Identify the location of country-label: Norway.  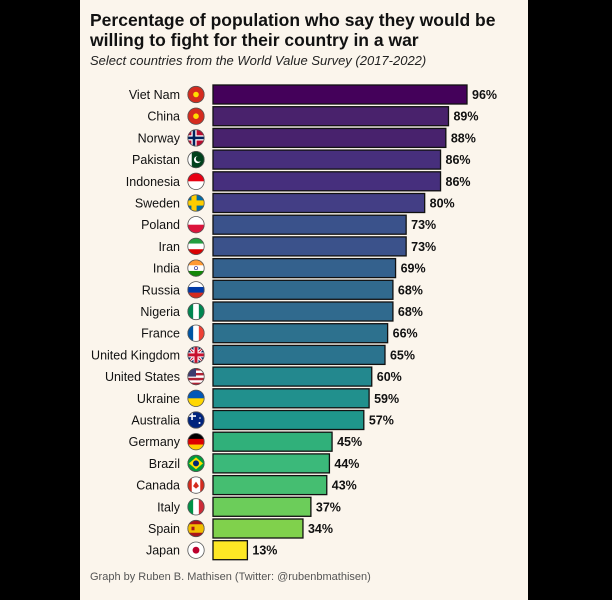
(159, 138).